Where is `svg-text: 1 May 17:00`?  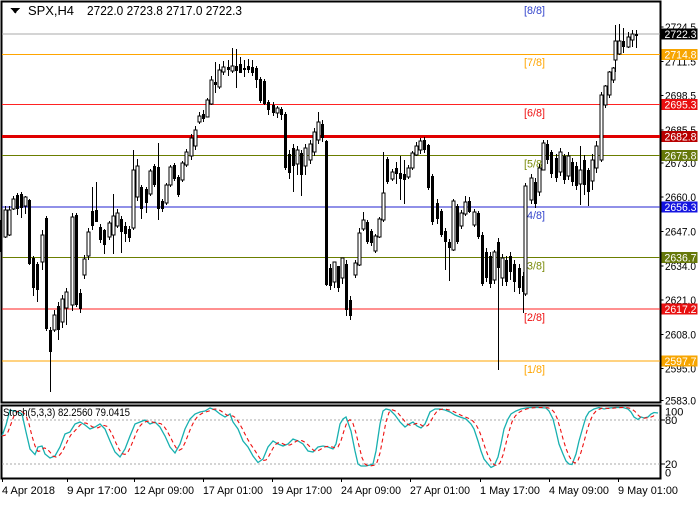 svg-text: 1 May 17:00 is located at coordinates (510, 491).